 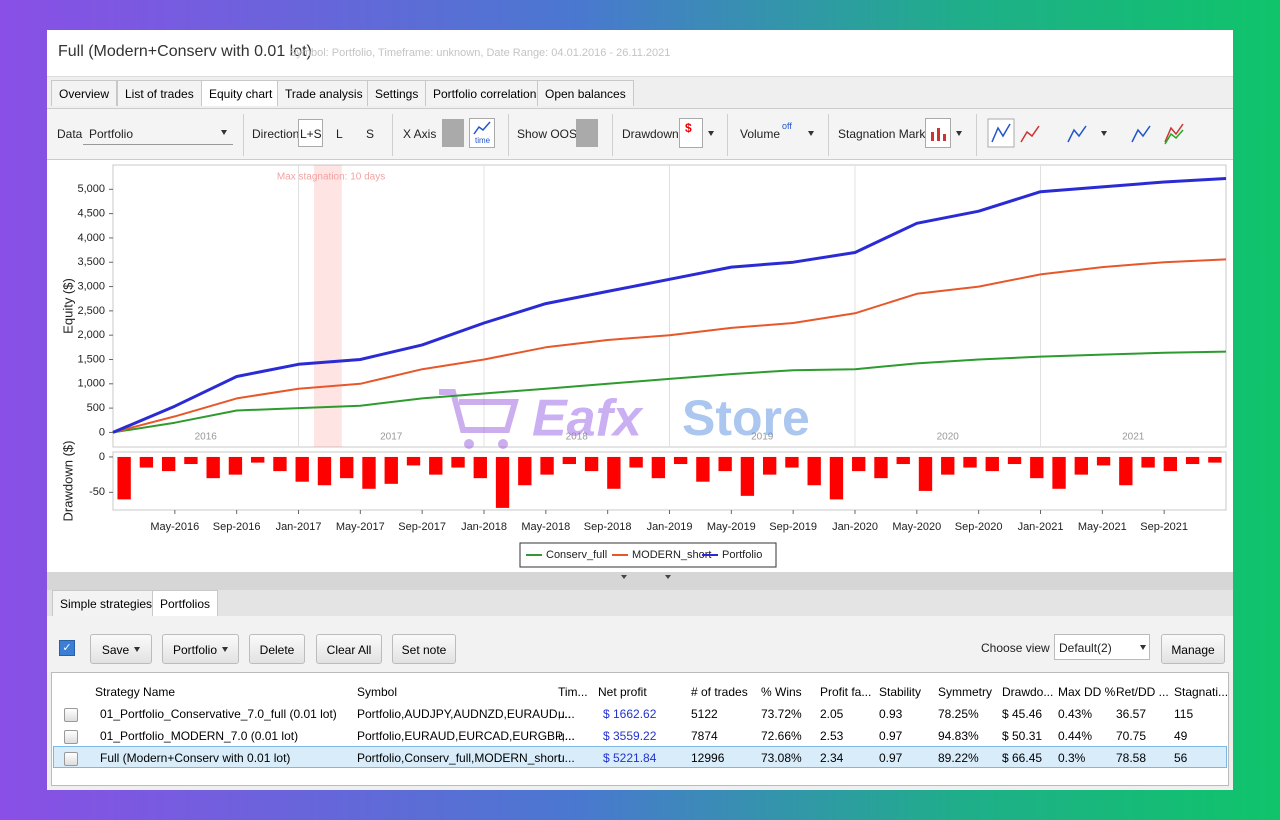 I want to click on tab: Open balances, so click(x=585, y=93).